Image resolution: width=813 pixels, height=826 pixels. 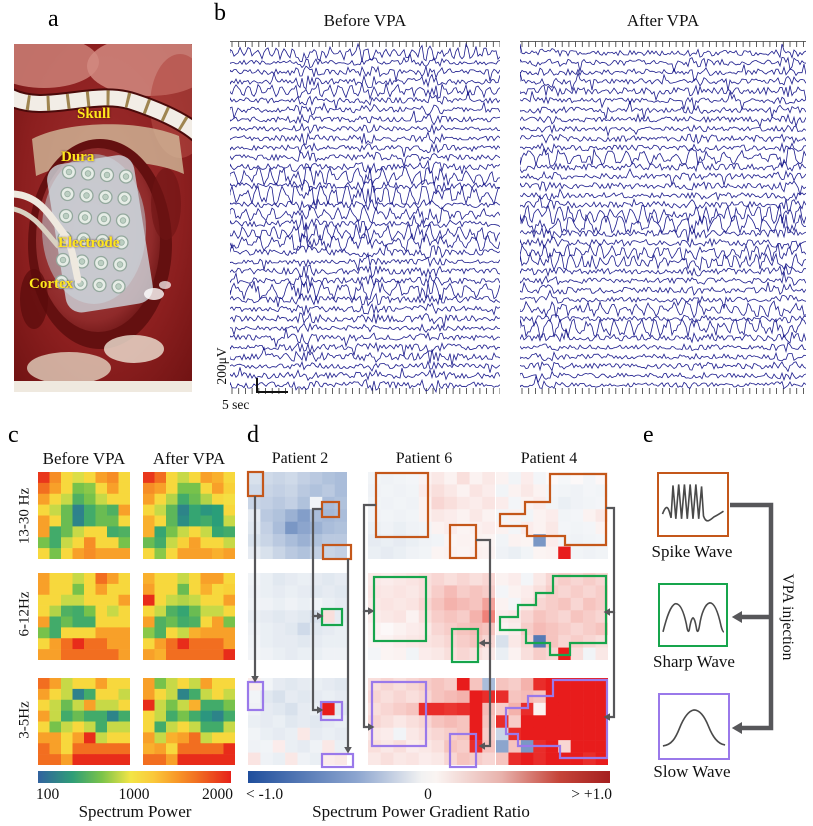 What do you see at coordinates (134, 794) in the screenshot?
I see `colorbar-c-tick-mid: 1000` at bounding box center [134, 794].